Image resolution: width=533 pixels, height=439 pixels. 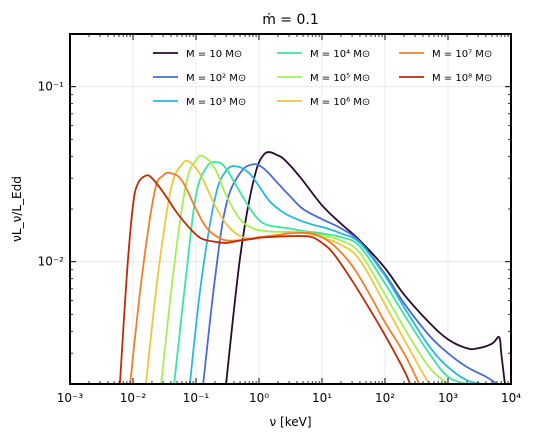 What do you see at coordinates (291, 422) in the screenshot?
I see `x-axis-label: ν [keV]` at bounding box center [291, 422].